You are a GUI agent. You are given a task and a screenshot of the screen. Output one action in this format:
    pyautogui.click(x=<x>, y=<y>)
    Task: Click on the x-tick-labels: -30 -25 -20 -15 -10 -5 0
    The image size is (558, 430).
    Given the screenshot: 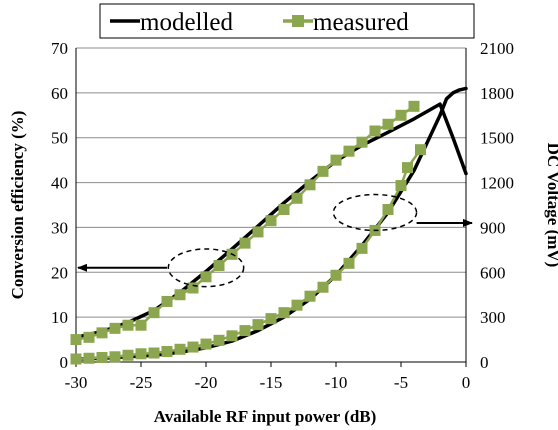 What is the action you would take?
    pyautogui.click(x=268, y=382)
    